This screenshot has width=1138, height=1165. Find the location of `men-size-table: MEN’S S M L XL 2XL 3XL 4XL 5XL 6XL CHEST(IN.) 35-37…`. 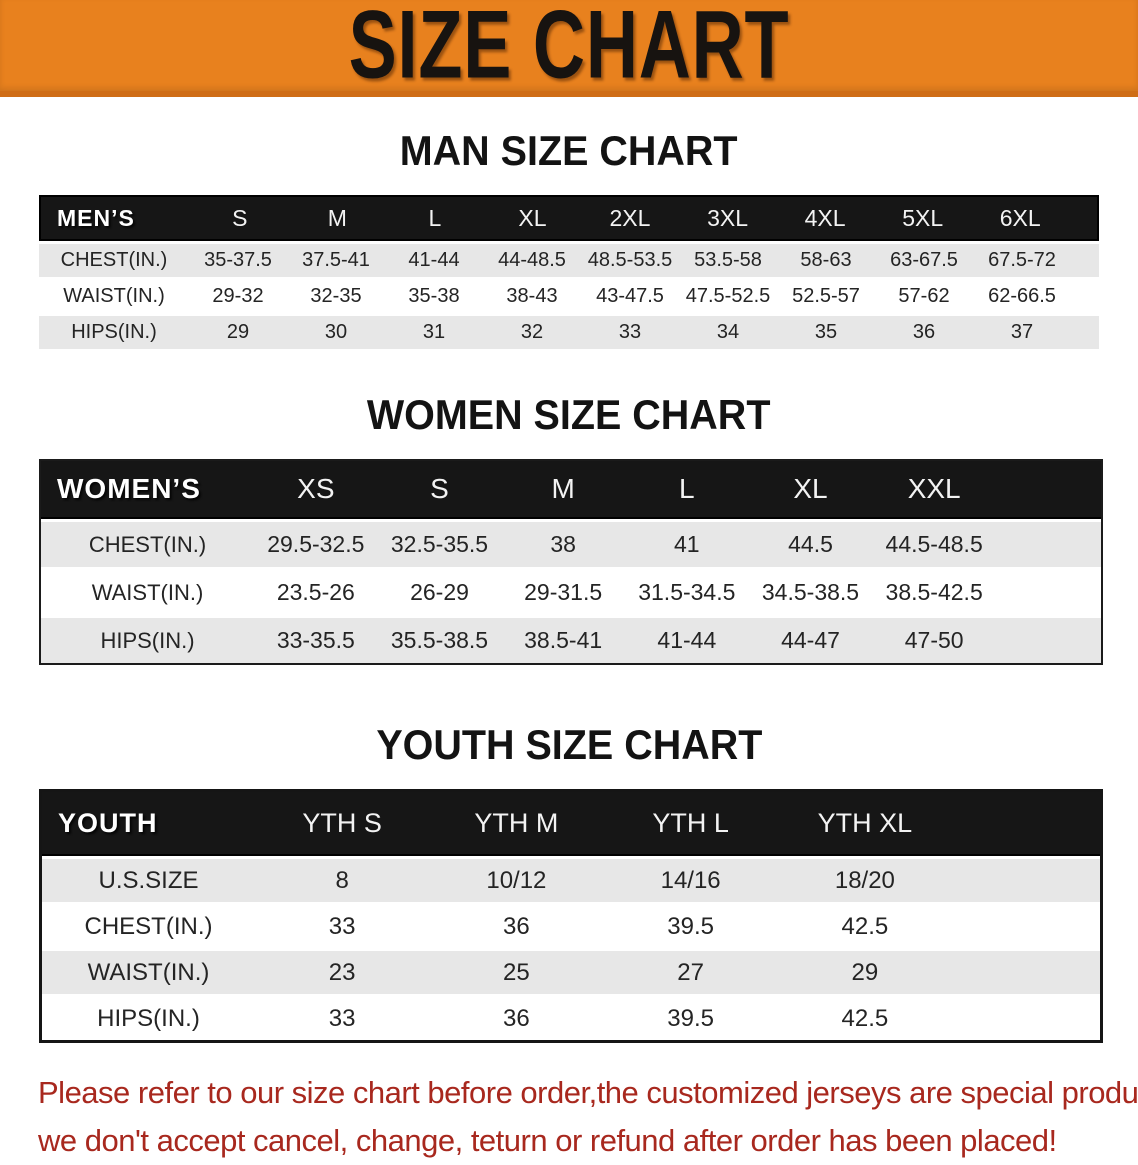

men-size-table: MEN’S S M L XL 2XL 3XL 4XL 5XL 6XL CHEST(IN.) 35-37… is located at coordinates (569, 272).